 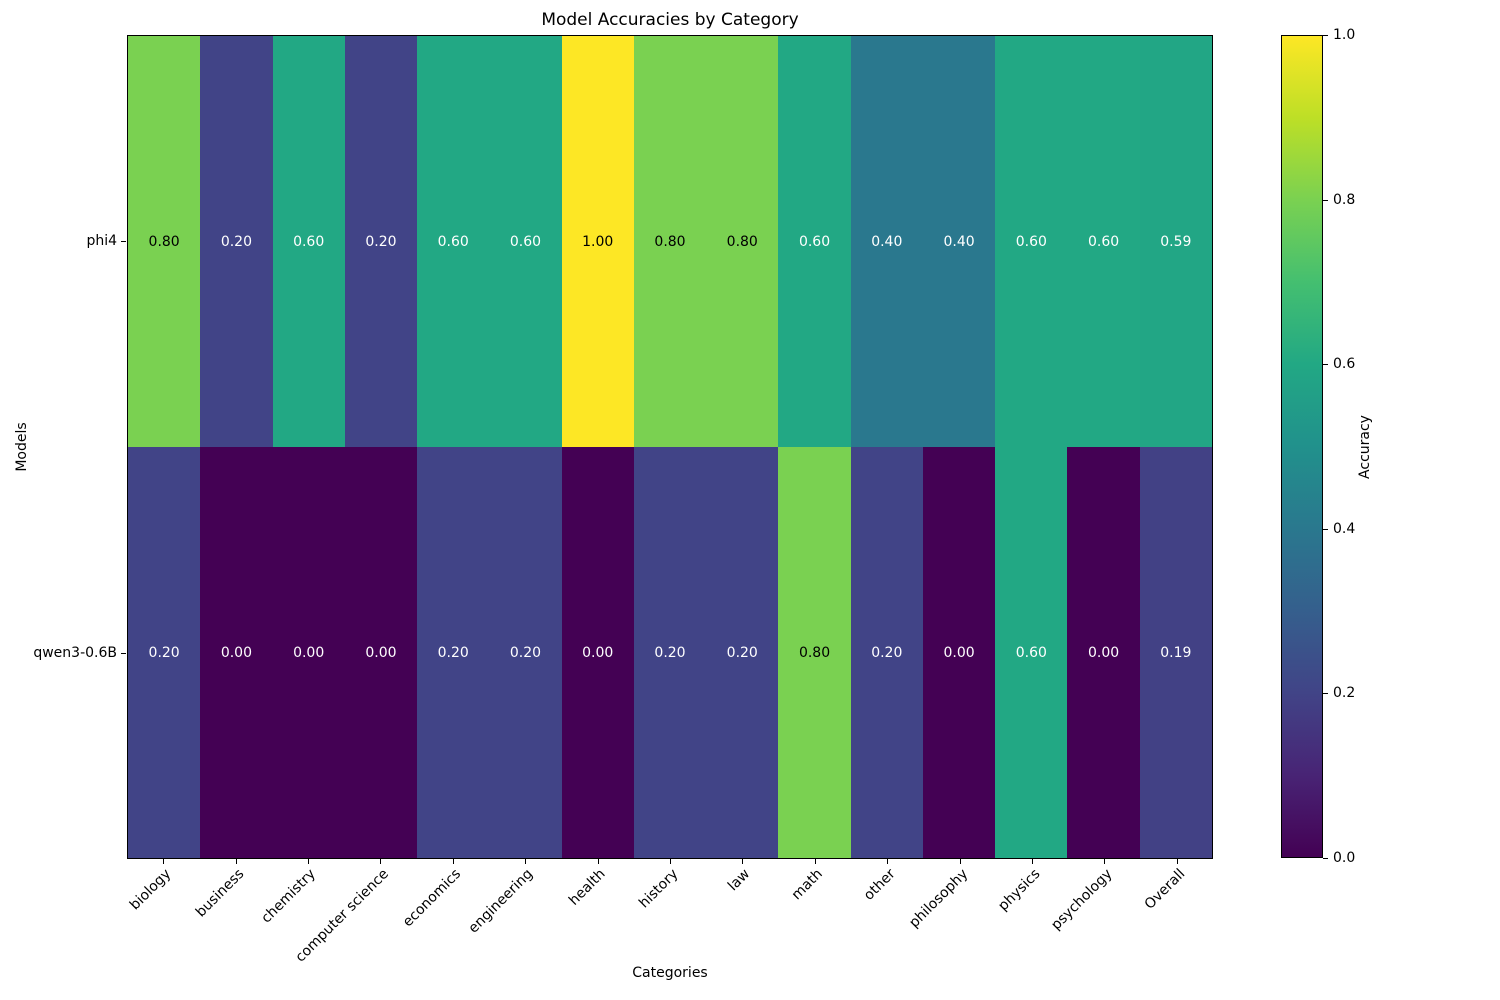 I want to click on colorbar-tick-label: 0.0, so click(x=1344, y=858).